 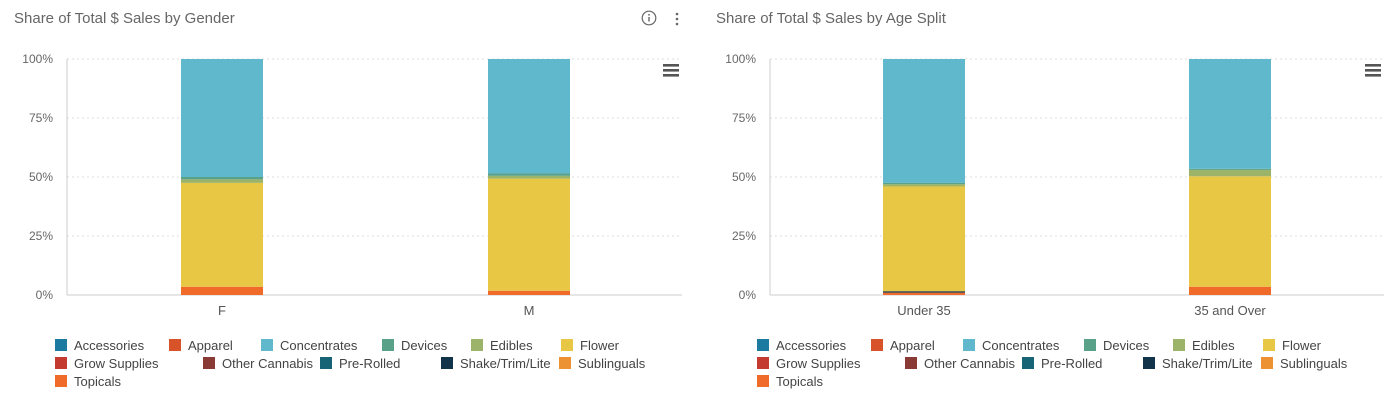 I want to click on x-tick-label: F, so click(x=222, y=310).